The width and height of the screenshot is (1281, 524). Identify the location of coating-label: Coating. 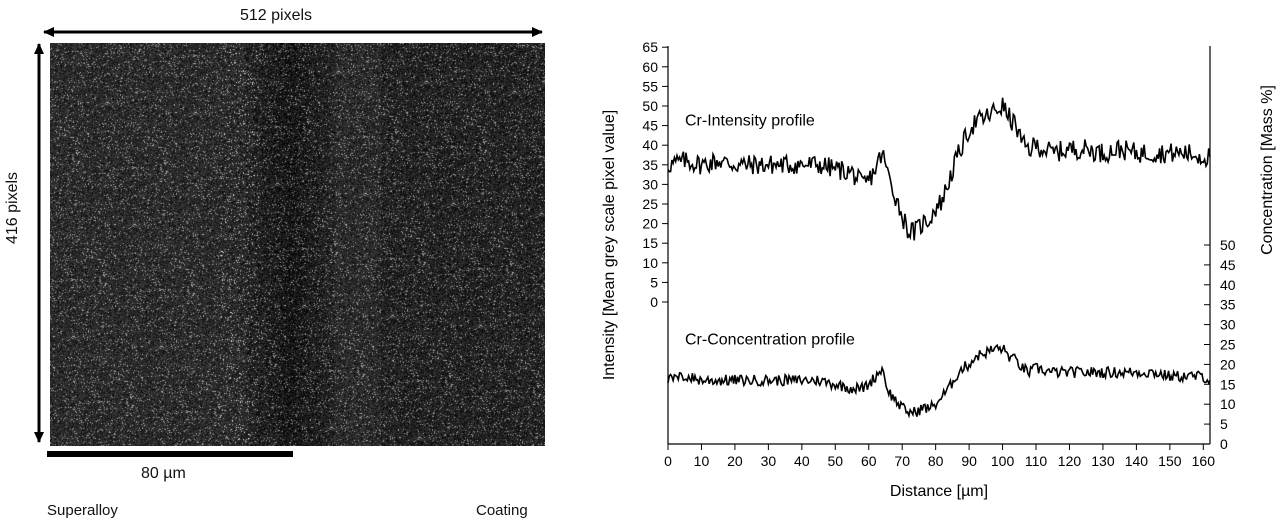
(502, 510).